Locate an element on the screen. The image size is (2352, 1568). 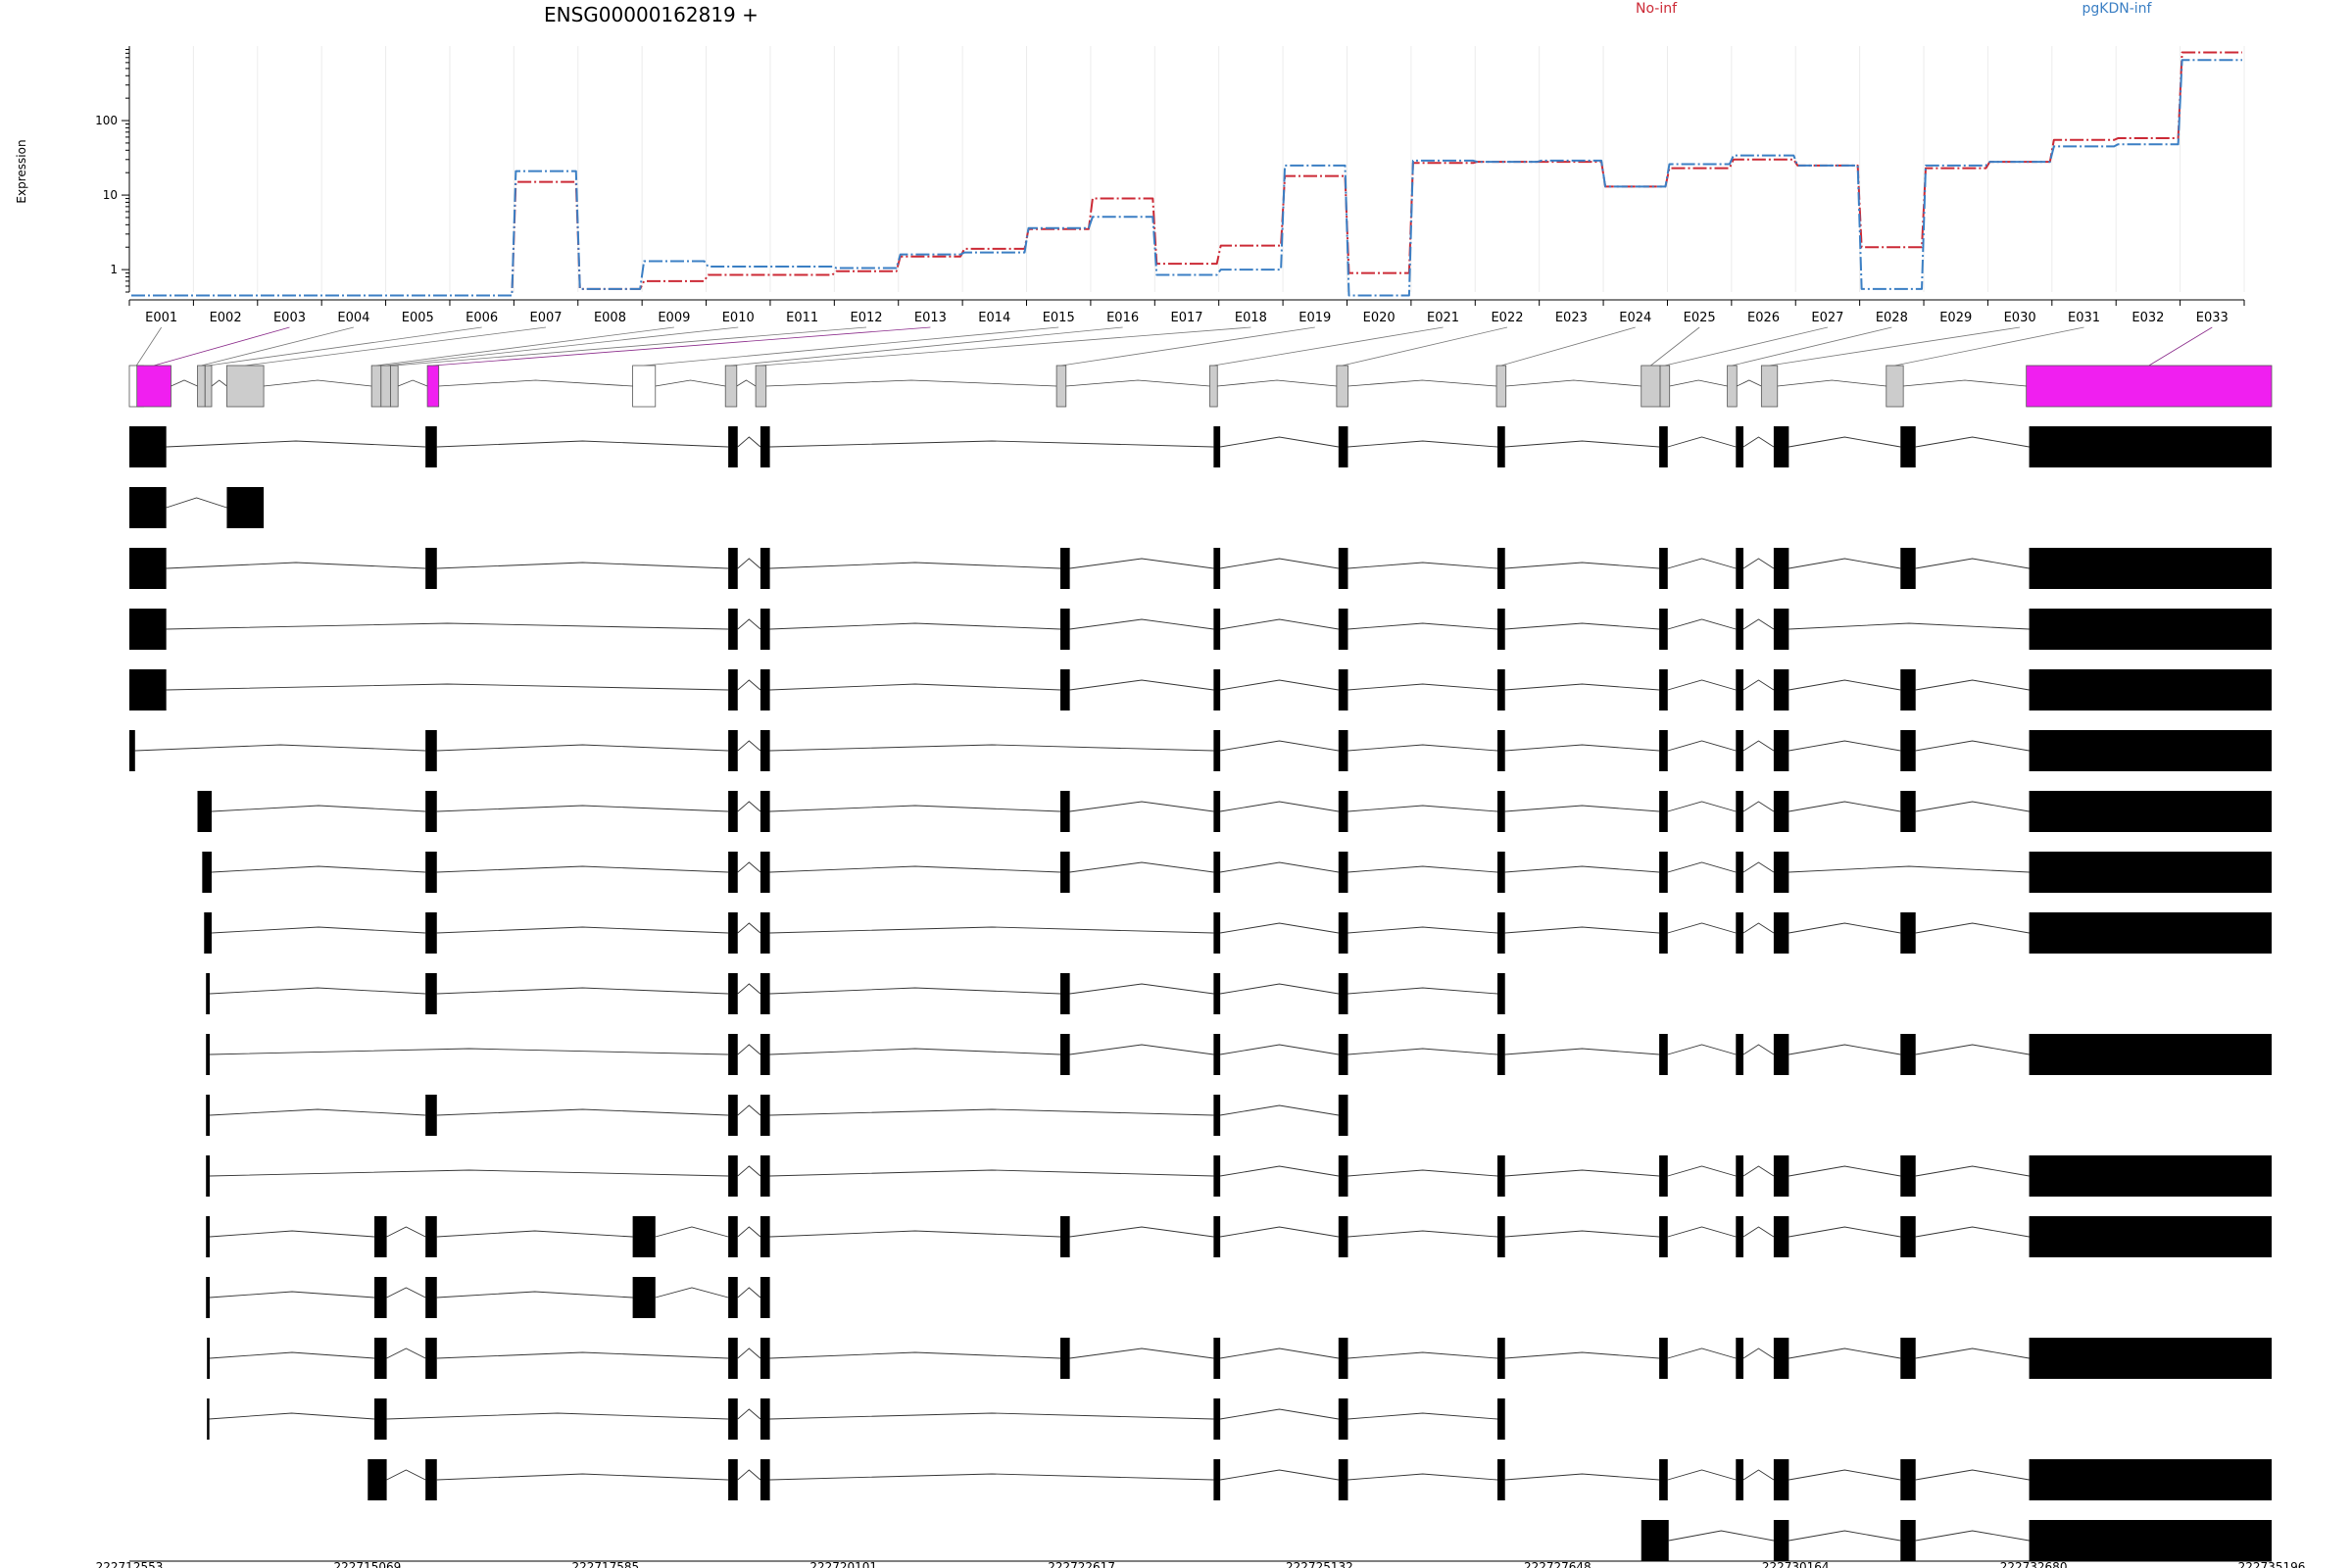
exon-label: E002 is located at coordinates (226, 318).